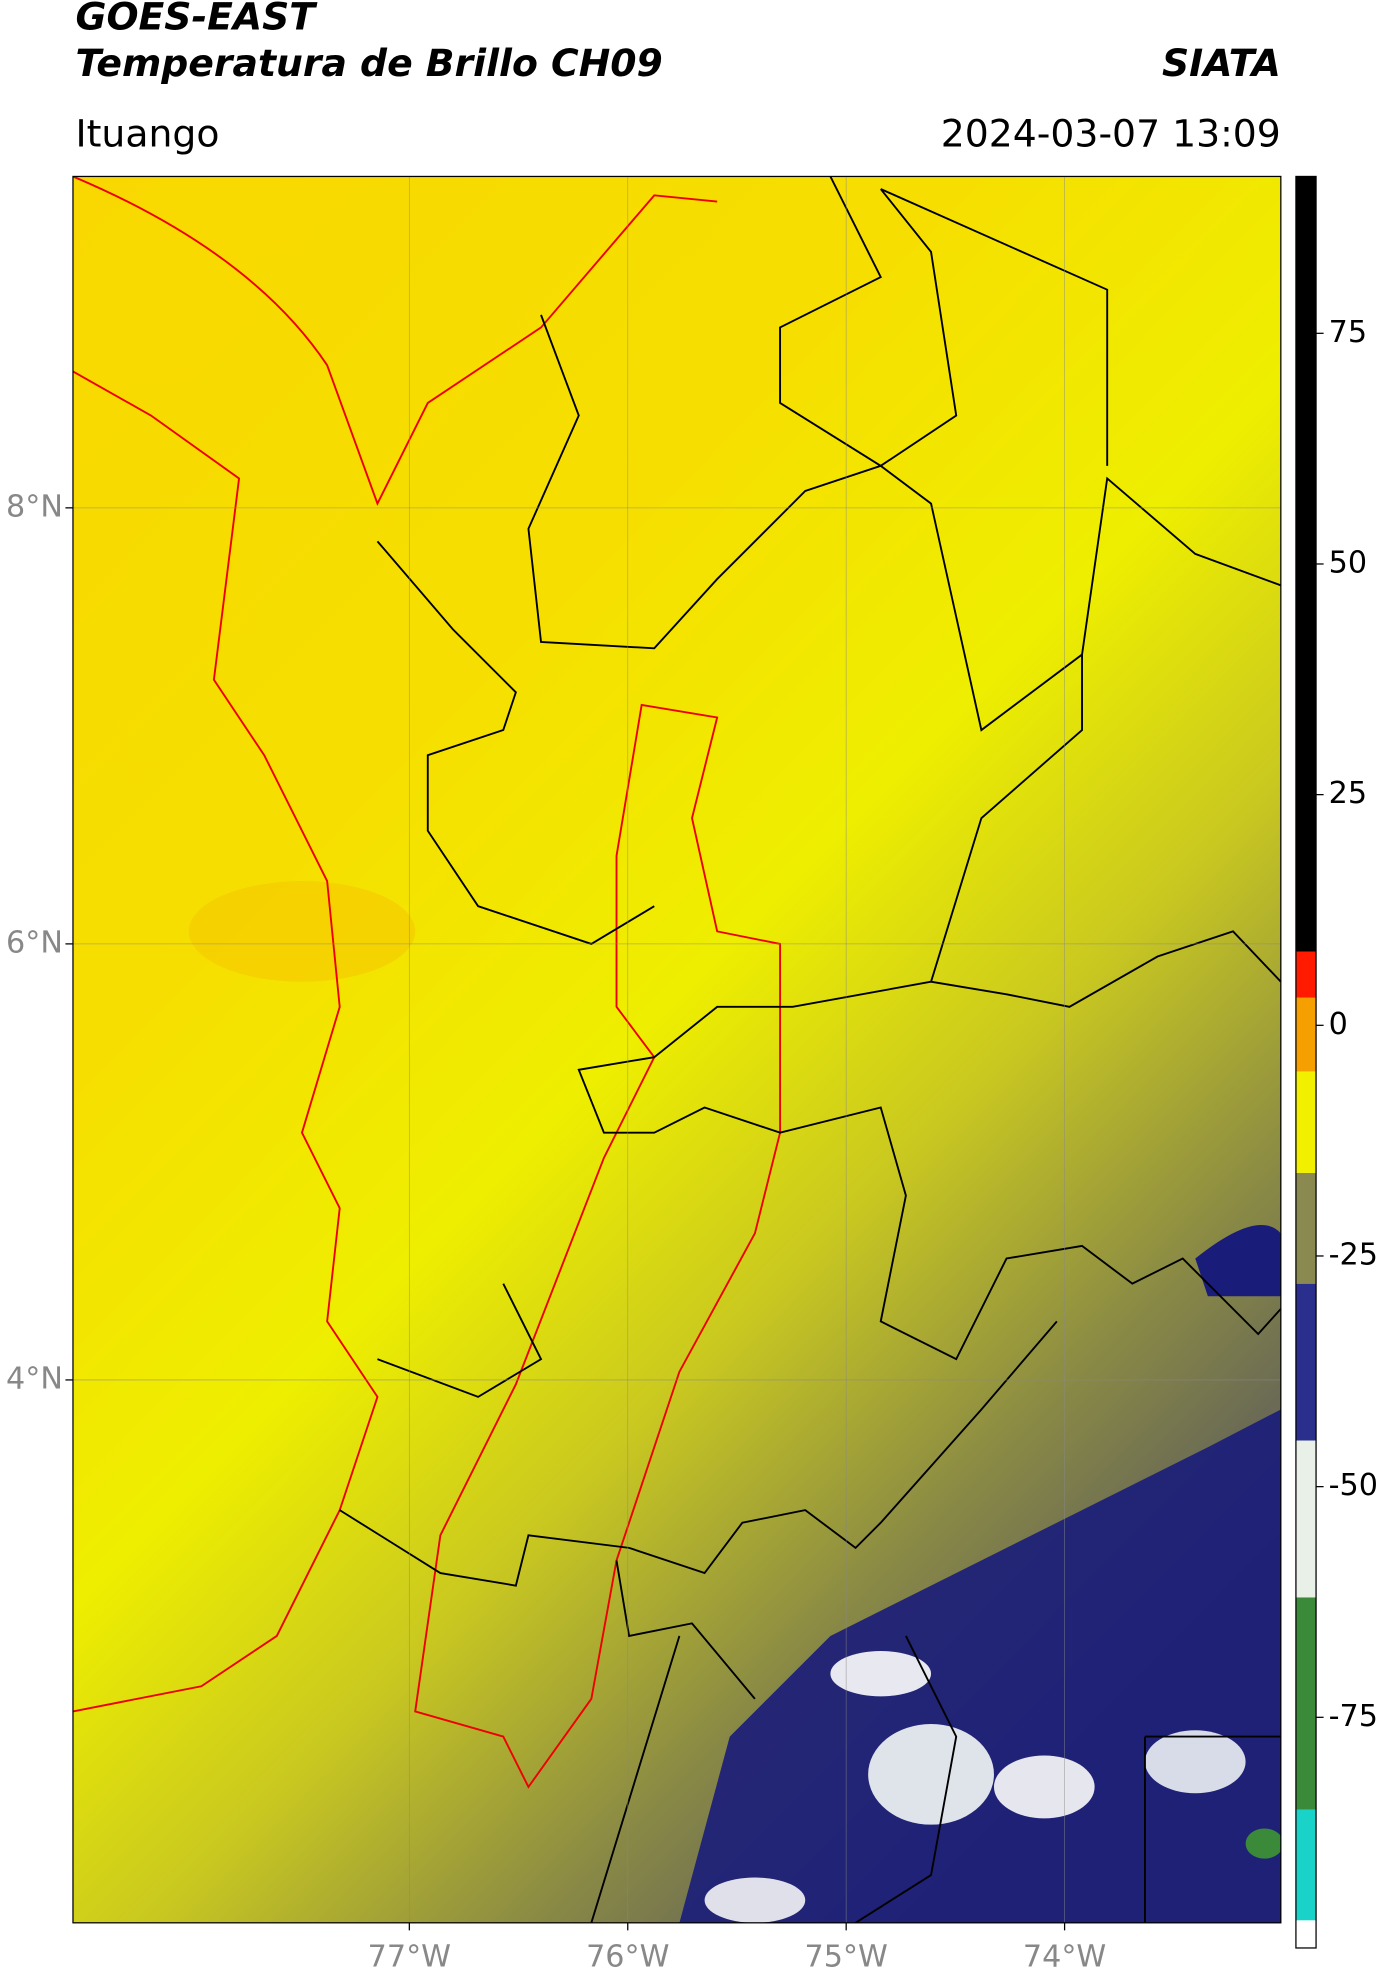 This screenshot has height=1981, width=1384. What do you see at coordinates (147, 134) in the screenshot?
I see `location: Ituango` at bounding box center [147, 134].